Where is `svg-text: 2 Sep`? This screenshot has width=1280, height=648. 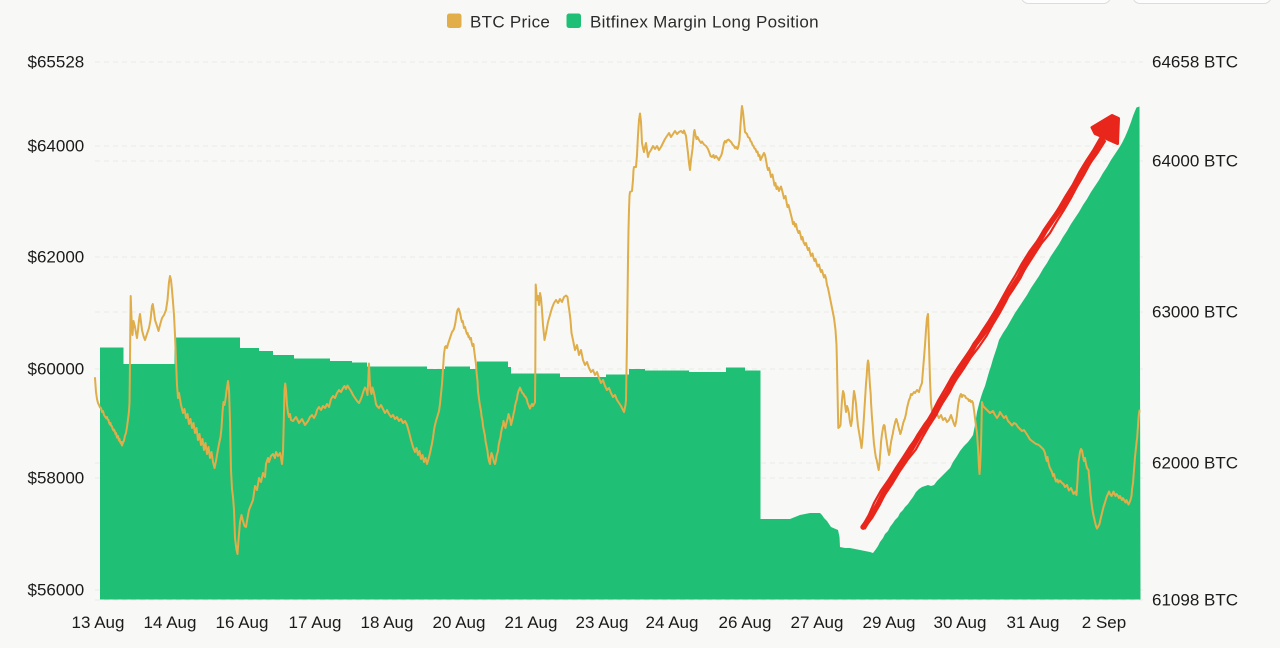
svg-text: 2 Sep is located at coordinates (1104, 622).